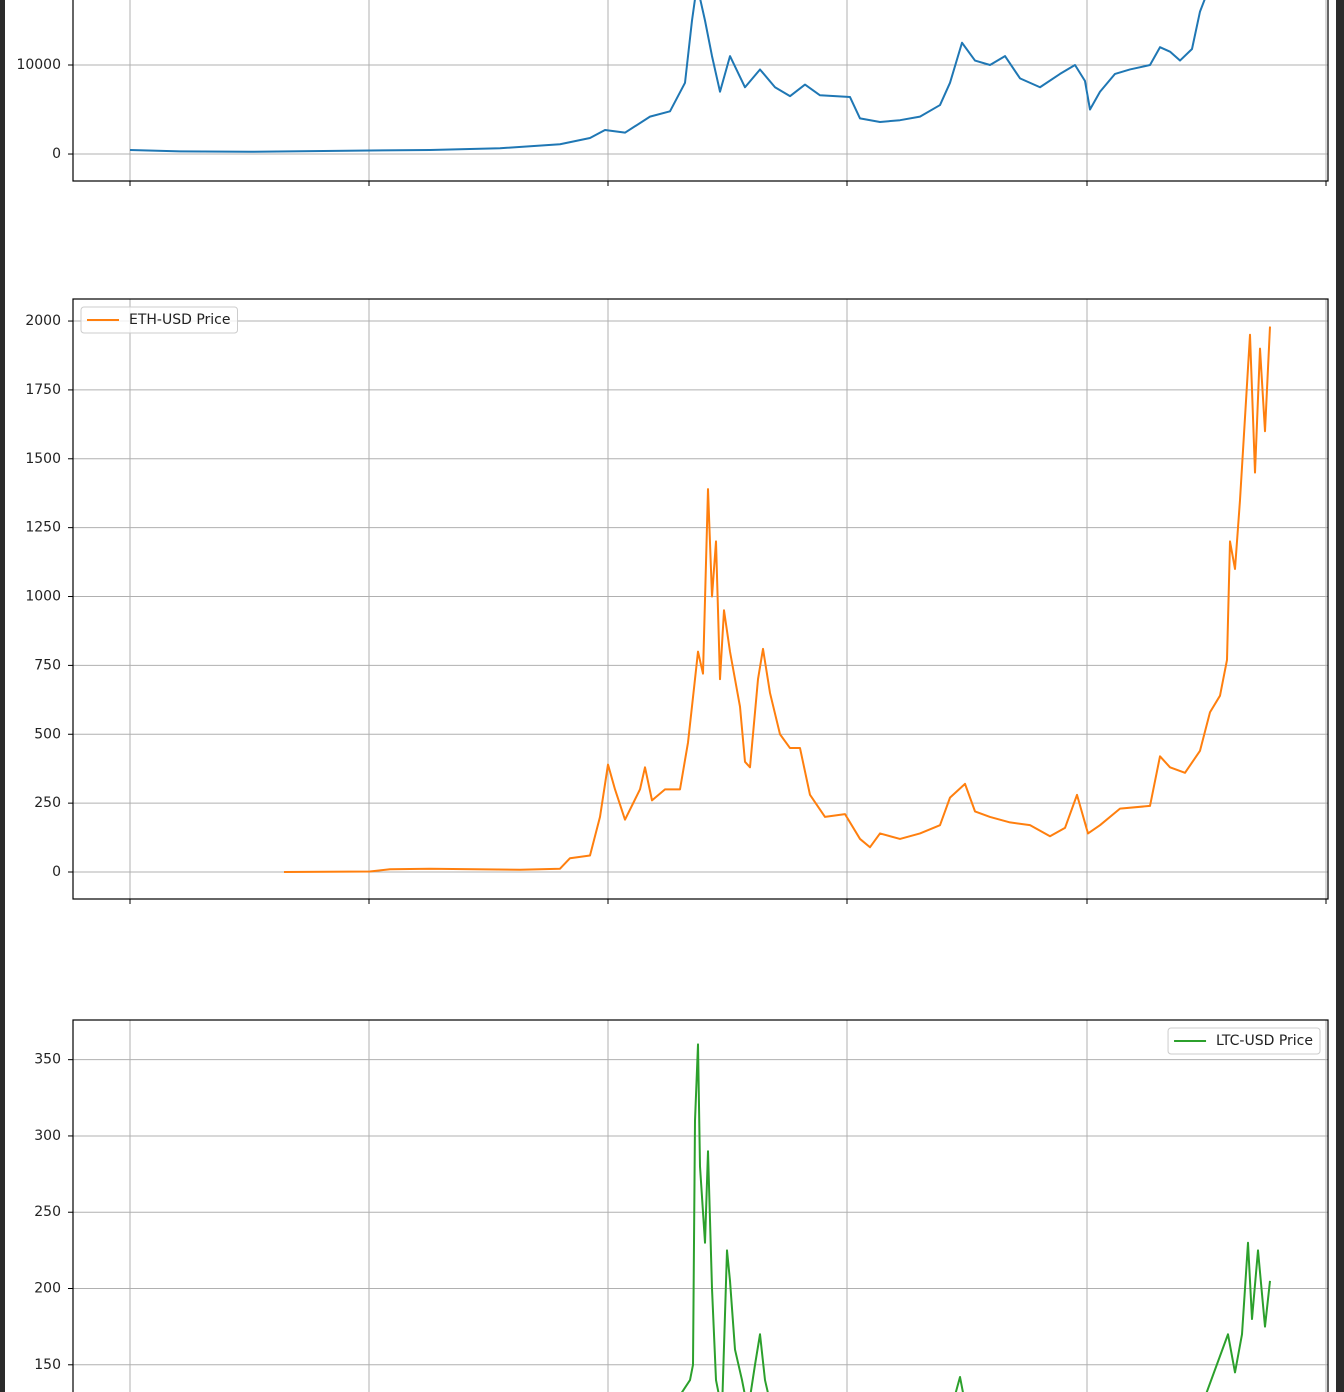 The height and width of the screenshot is (1392, 1344). I want to click on legend: ETH-USD Price, so click(159, 320).